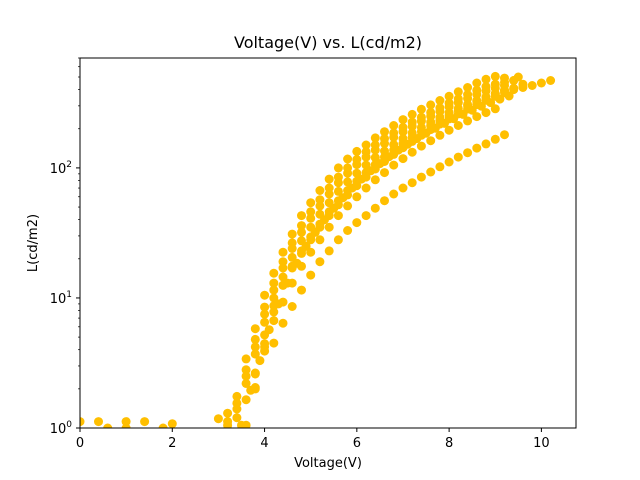  What do you see at coordinates (328, 42) in the screenshot?
I see `chart-title: Voltage(V) vs. L(cd/m2)` at bounding box center [328, 42].